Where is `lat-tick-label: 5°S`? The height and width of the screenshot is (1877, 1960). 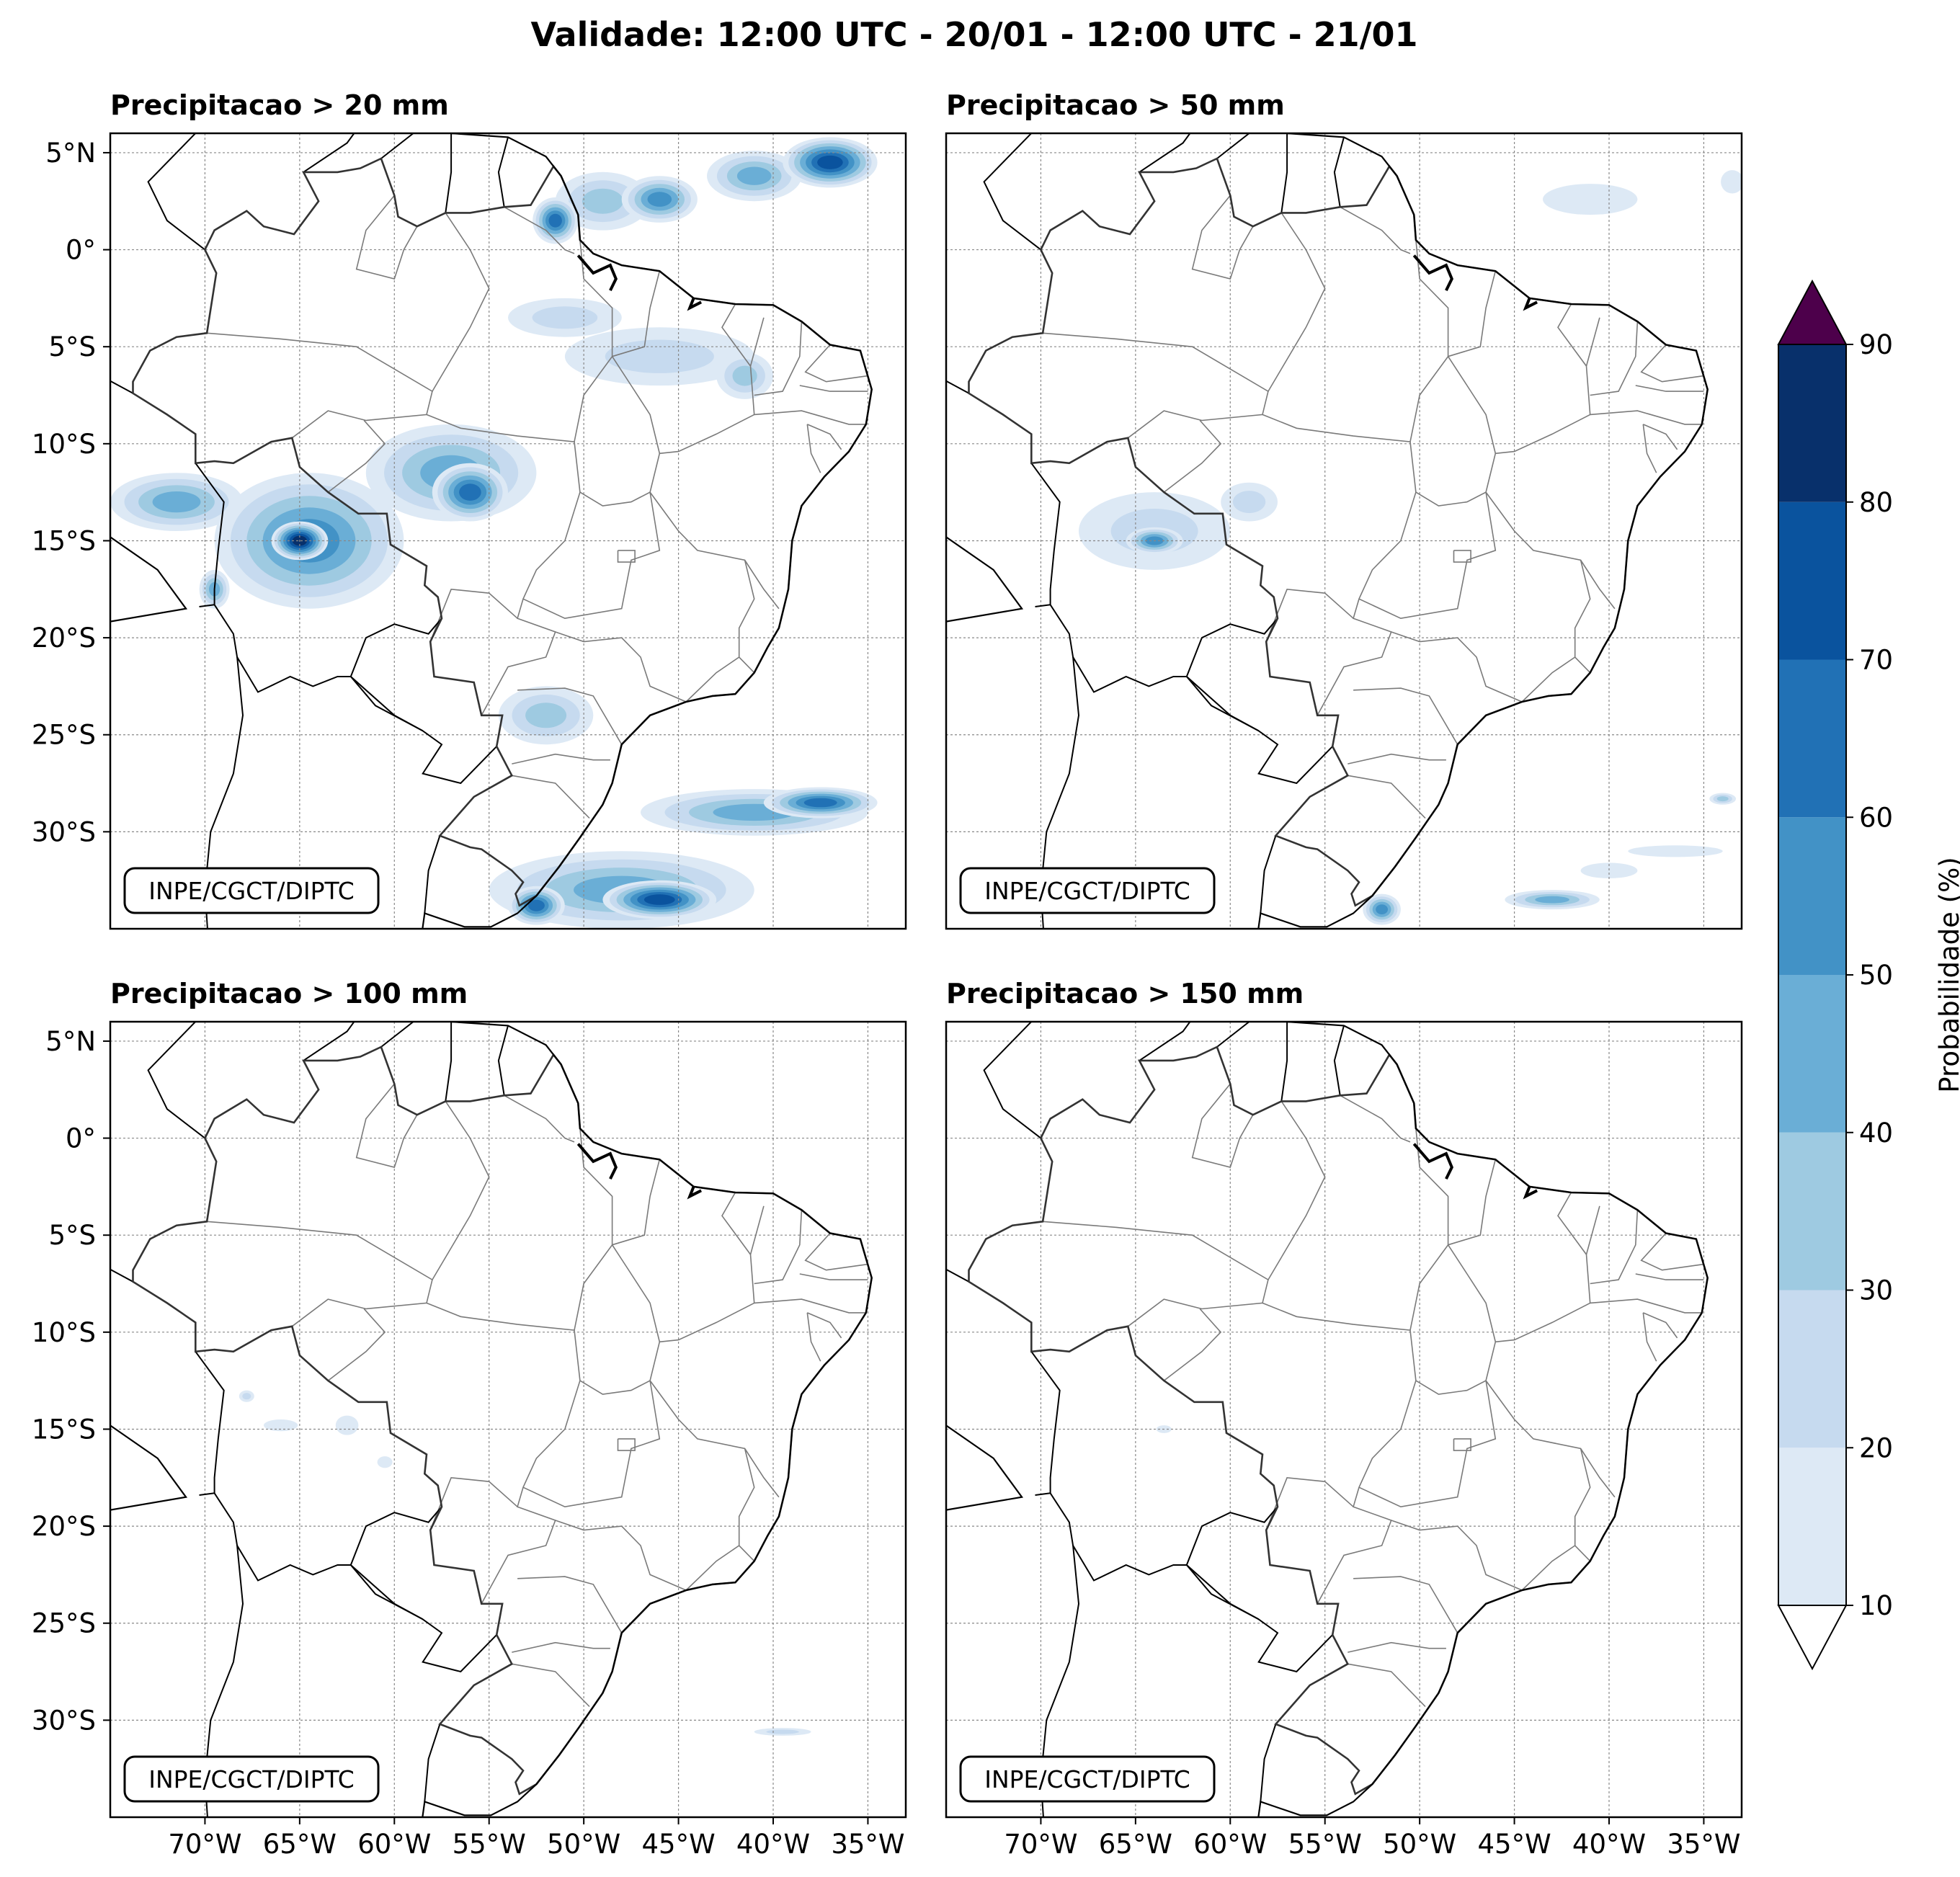
lat-tick-label: 5°S is located at coordinates (72, 1235).